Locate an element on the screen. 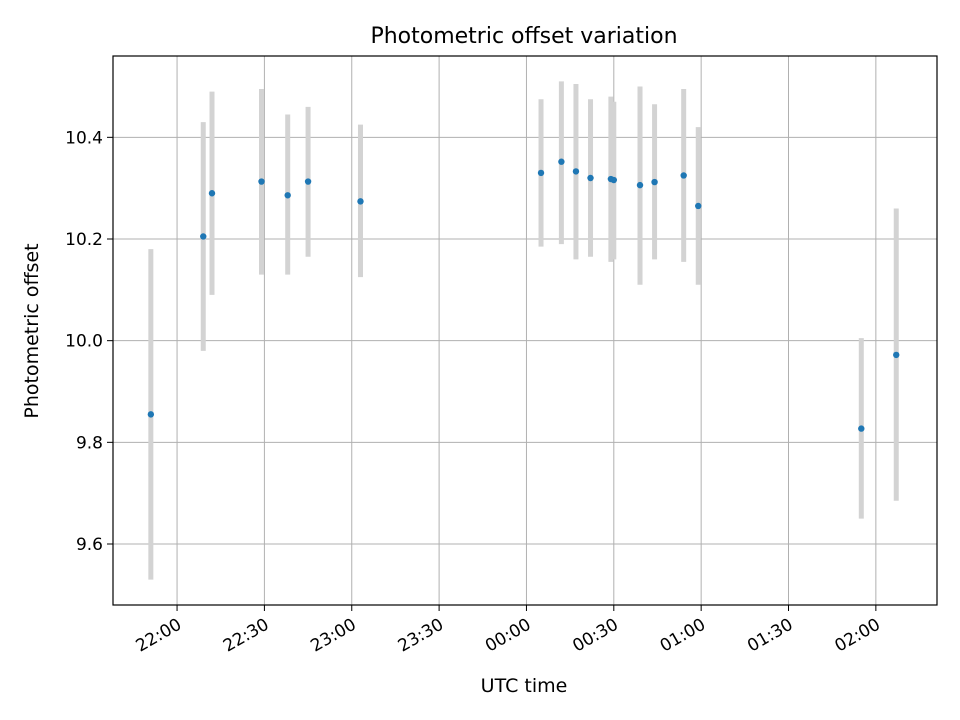 The width and height of the screenshot is (960, 720). y-tick-label: 9.8 is located at coordinates (89, 443).